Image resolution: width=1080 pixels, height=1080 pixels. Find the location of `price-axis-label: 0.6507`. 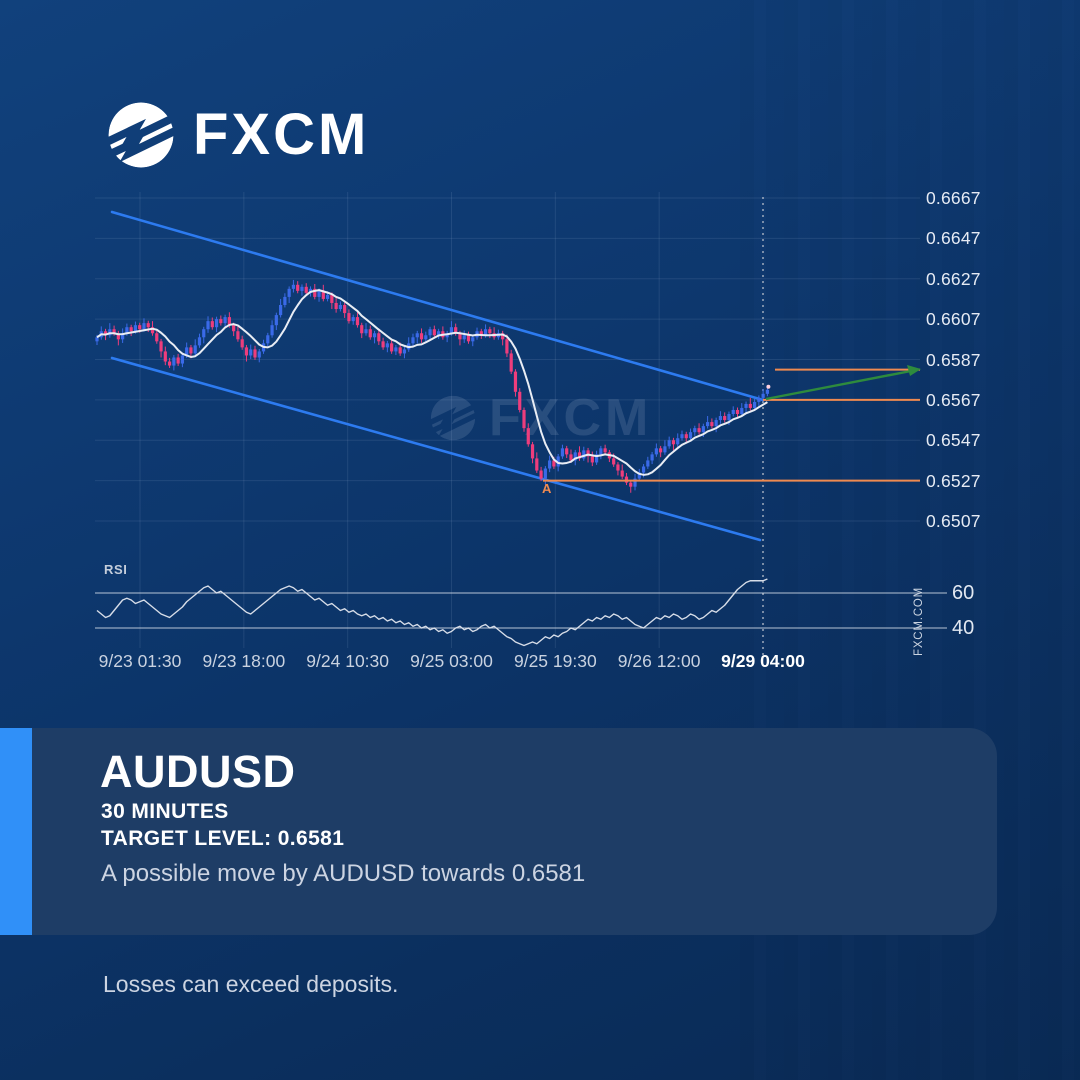

price-axis-label: 0.6507 is located at coordinates (953, 521).